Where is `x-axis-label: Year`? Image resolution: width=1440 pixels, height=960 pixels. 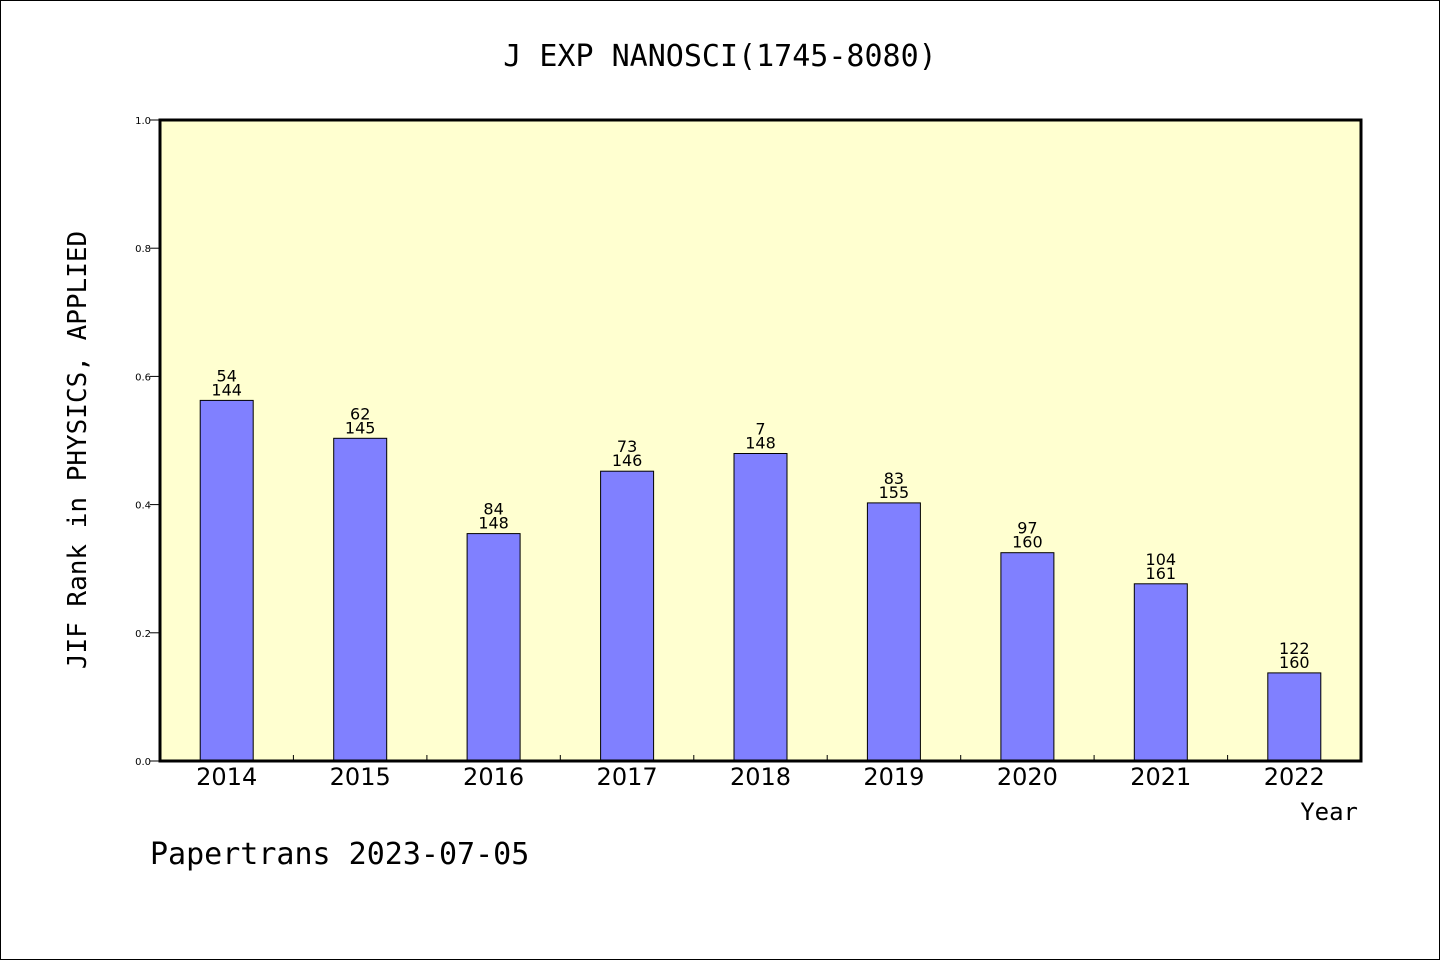
x-axis-label: Year is located at coordinates (1329, 812).